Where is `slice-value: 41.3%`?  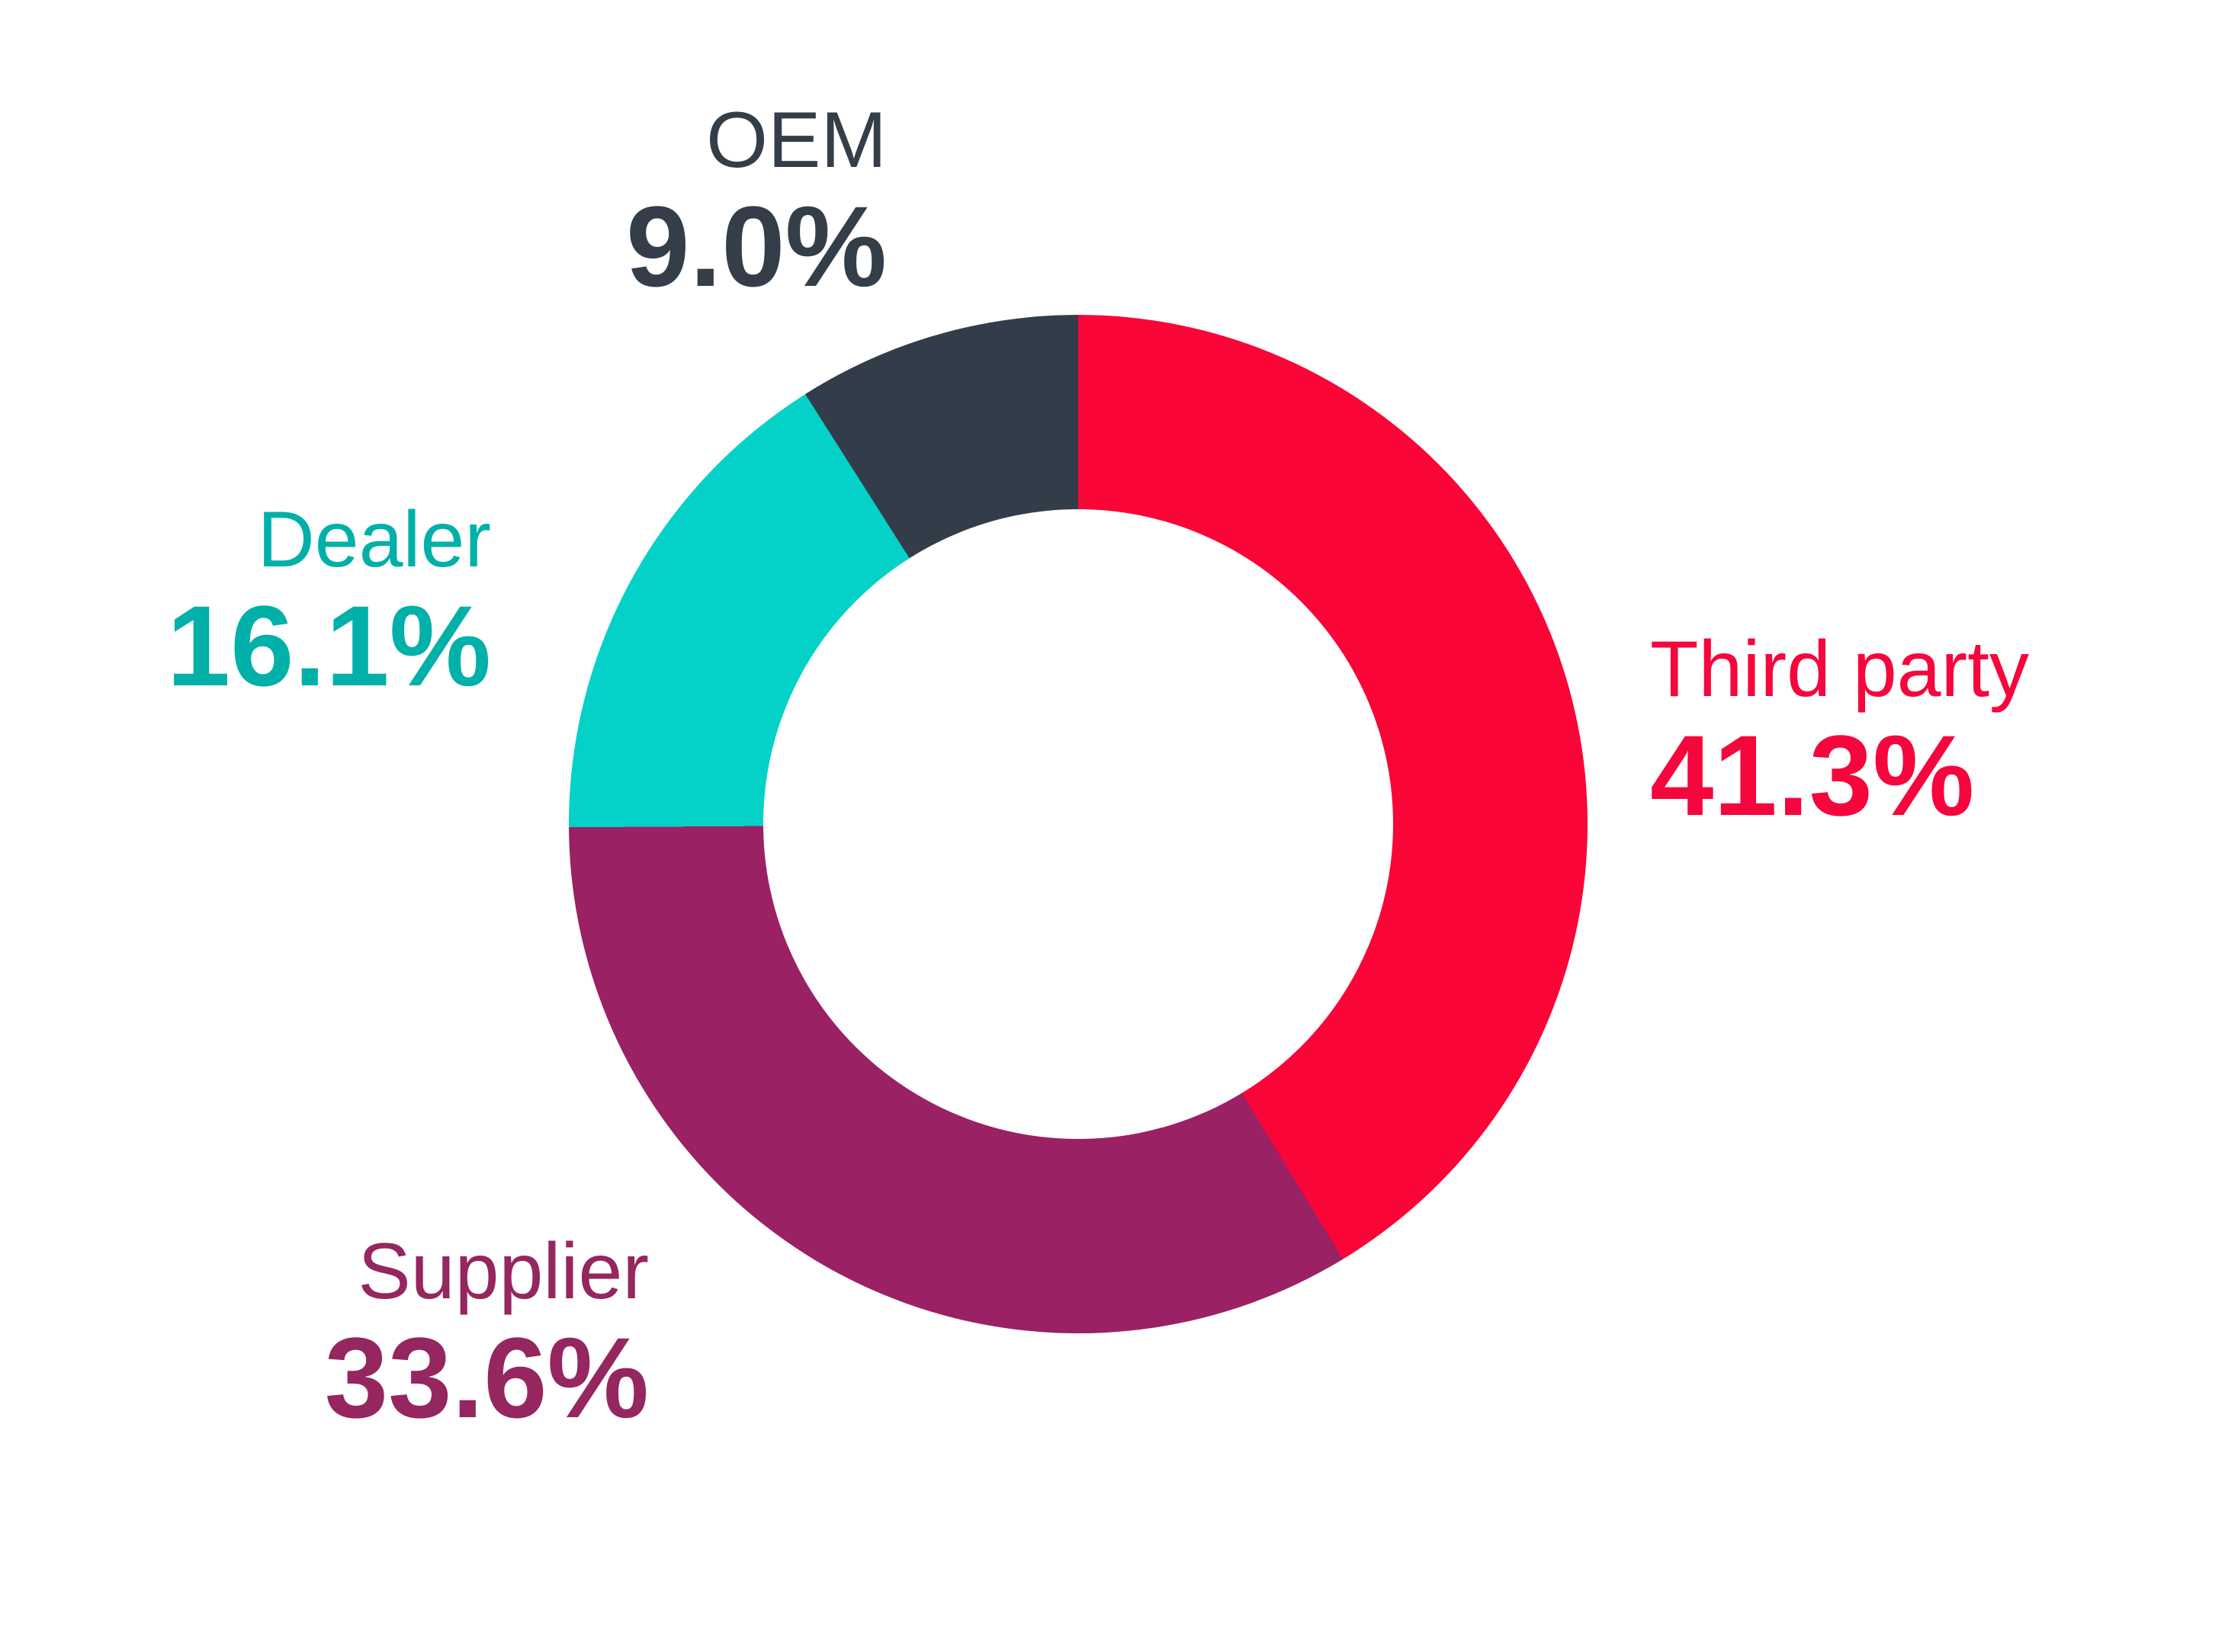
slice-value: 41.3% is located at coordinates (1812, 775).